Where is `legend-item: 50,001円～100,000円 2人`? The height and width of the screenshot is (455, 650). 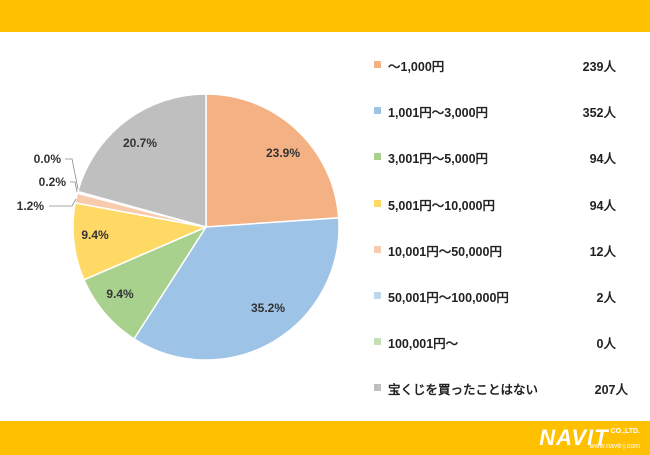
legend-item: 50,001円～100,000円 2人 is located at coordinates (509, 304).